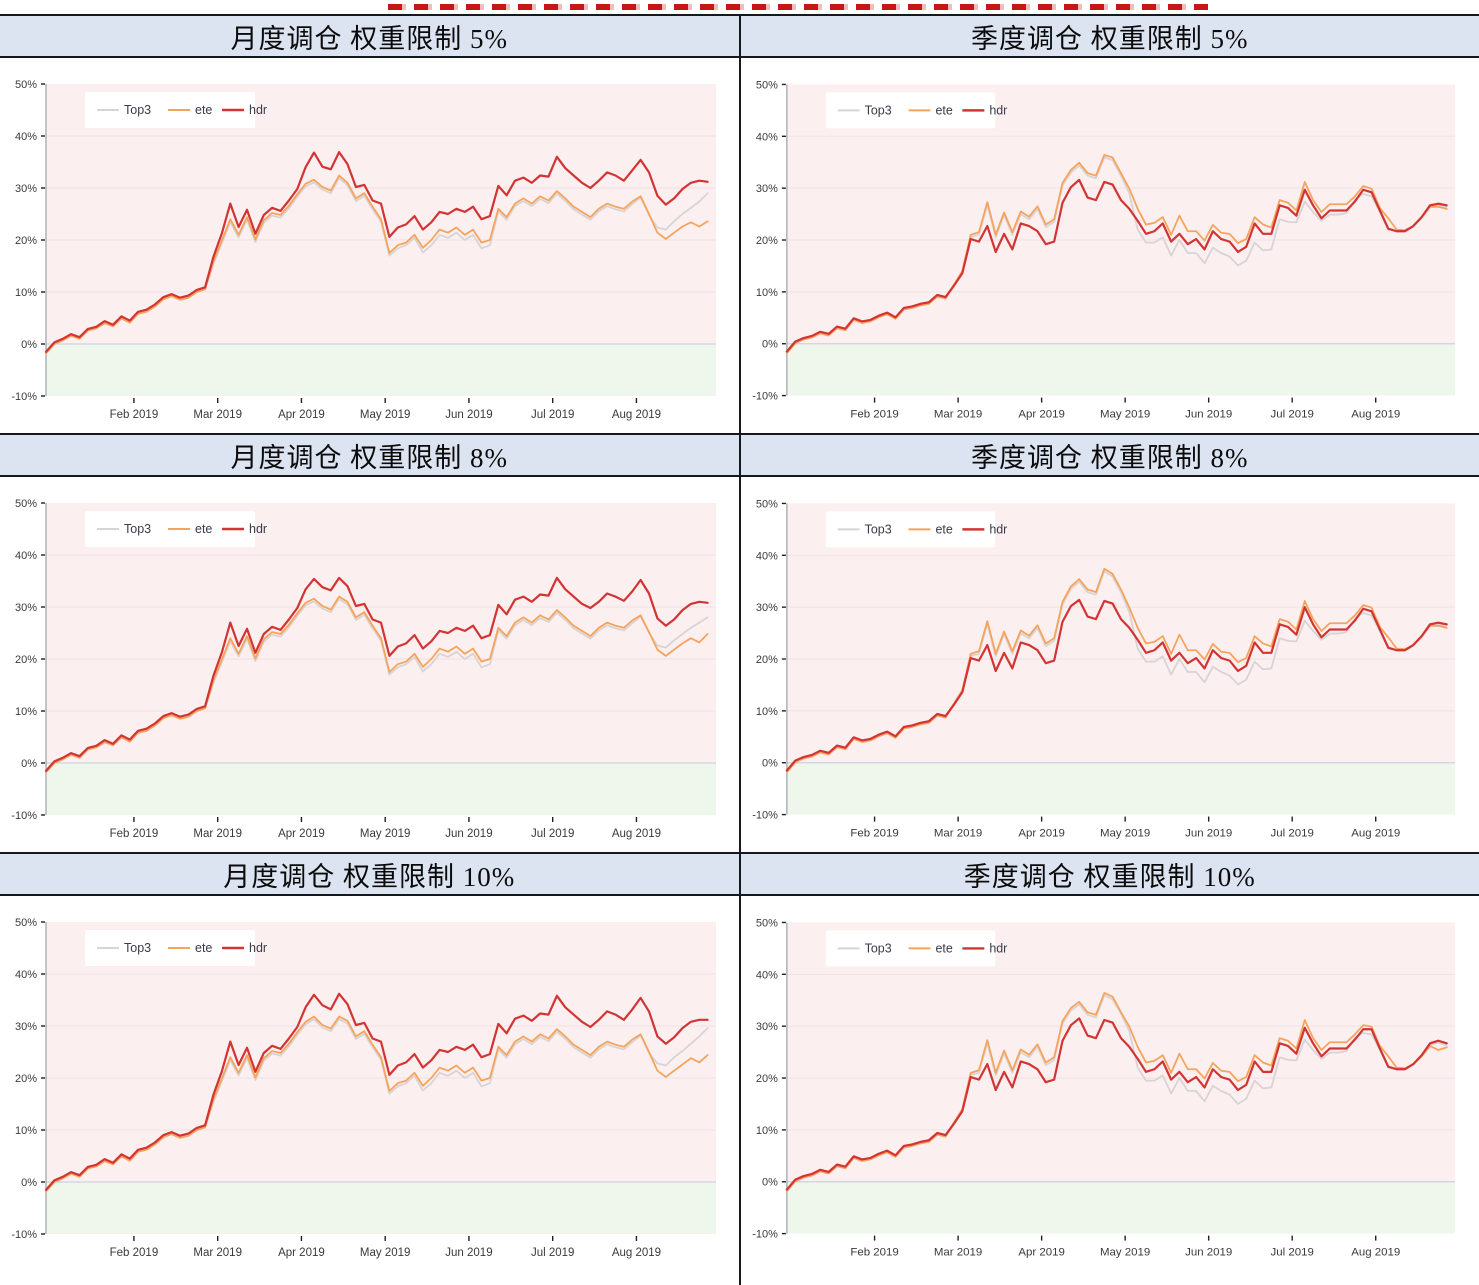 This screenshot has height=1285, width=1479. What do you see at coordinates (739, 455) in the screenshot?
I see `title-row-8pct: 月度调仓 权重限制 8% 季度调仓 权重限制 8%` at bounding box center [739, 455].